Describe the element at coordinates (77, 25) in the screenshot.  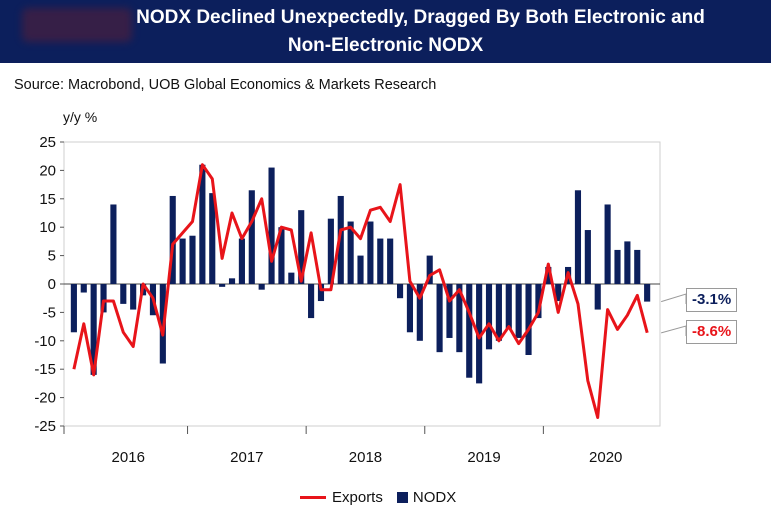
I see `logo-watermark` at that location.